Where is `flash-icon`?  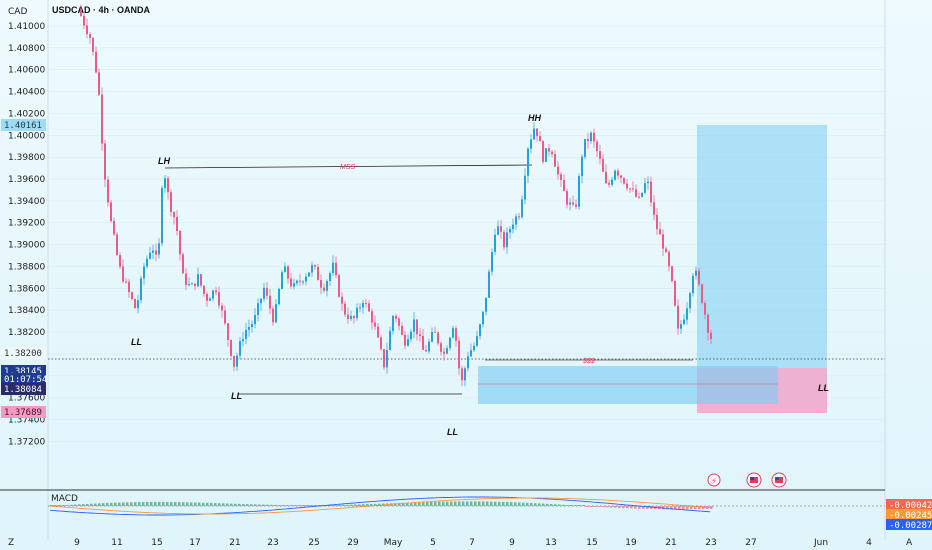
flash-icon is located at coordinates (714, 480).